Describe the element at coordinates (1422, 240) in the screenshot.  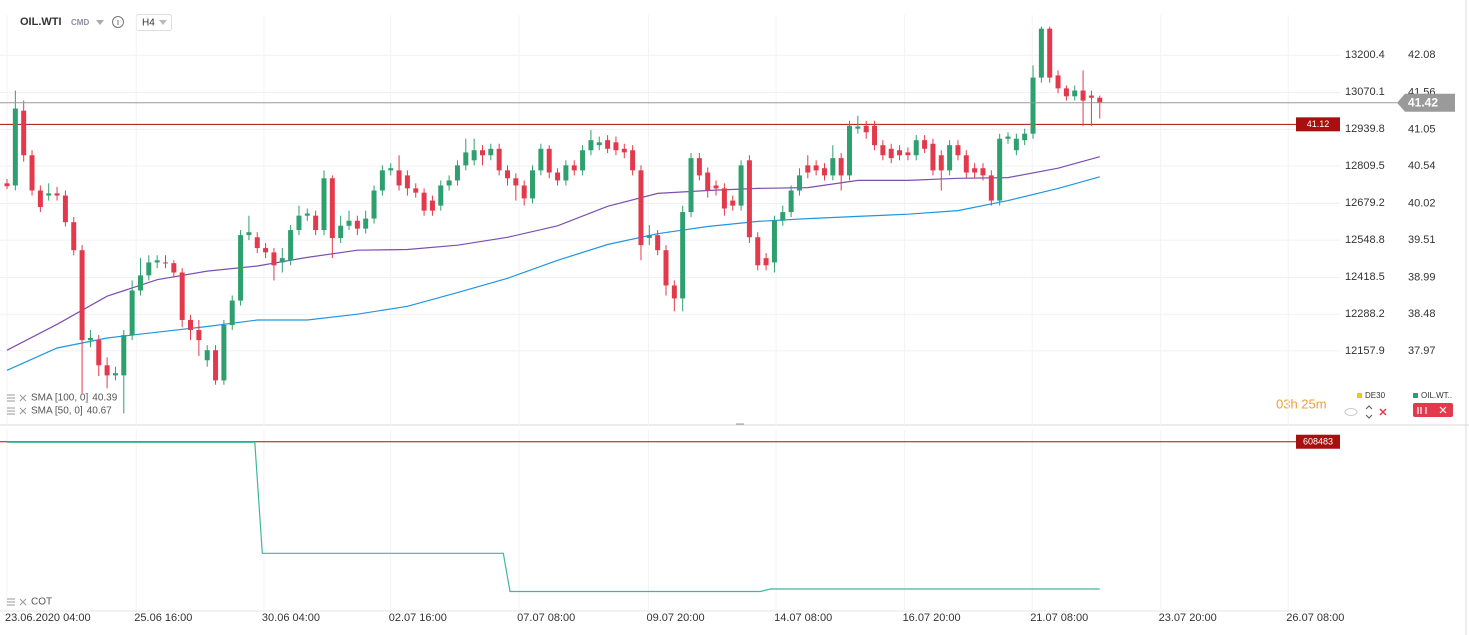
I see `y-tick-label: 39.51` at that location.